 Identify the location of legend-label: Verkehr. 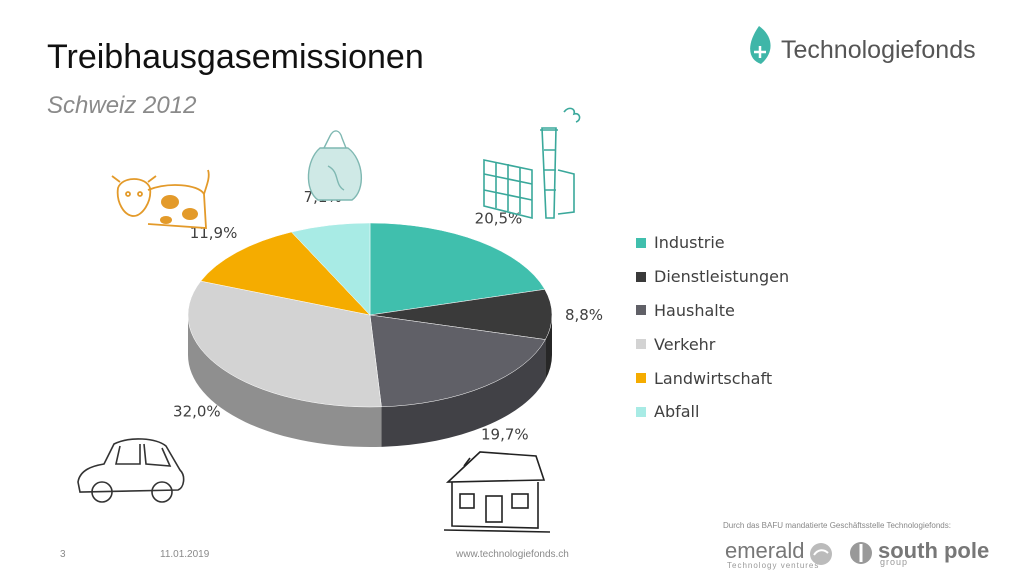
(685, 344).